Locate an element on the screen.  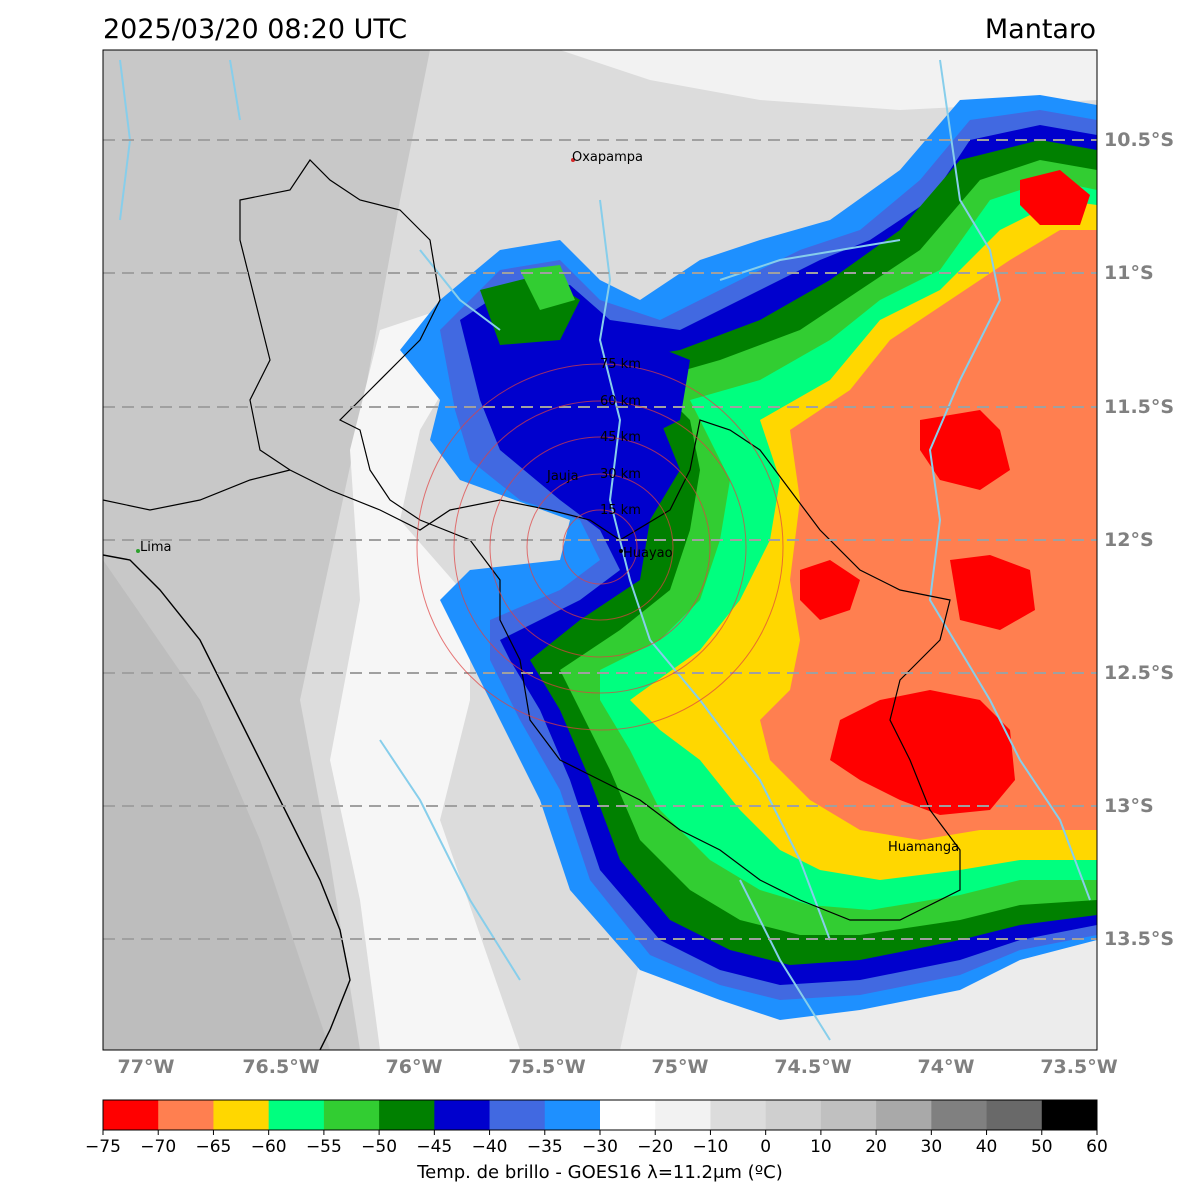
region-title: Mantaro is located at coordinates (1040, 29).